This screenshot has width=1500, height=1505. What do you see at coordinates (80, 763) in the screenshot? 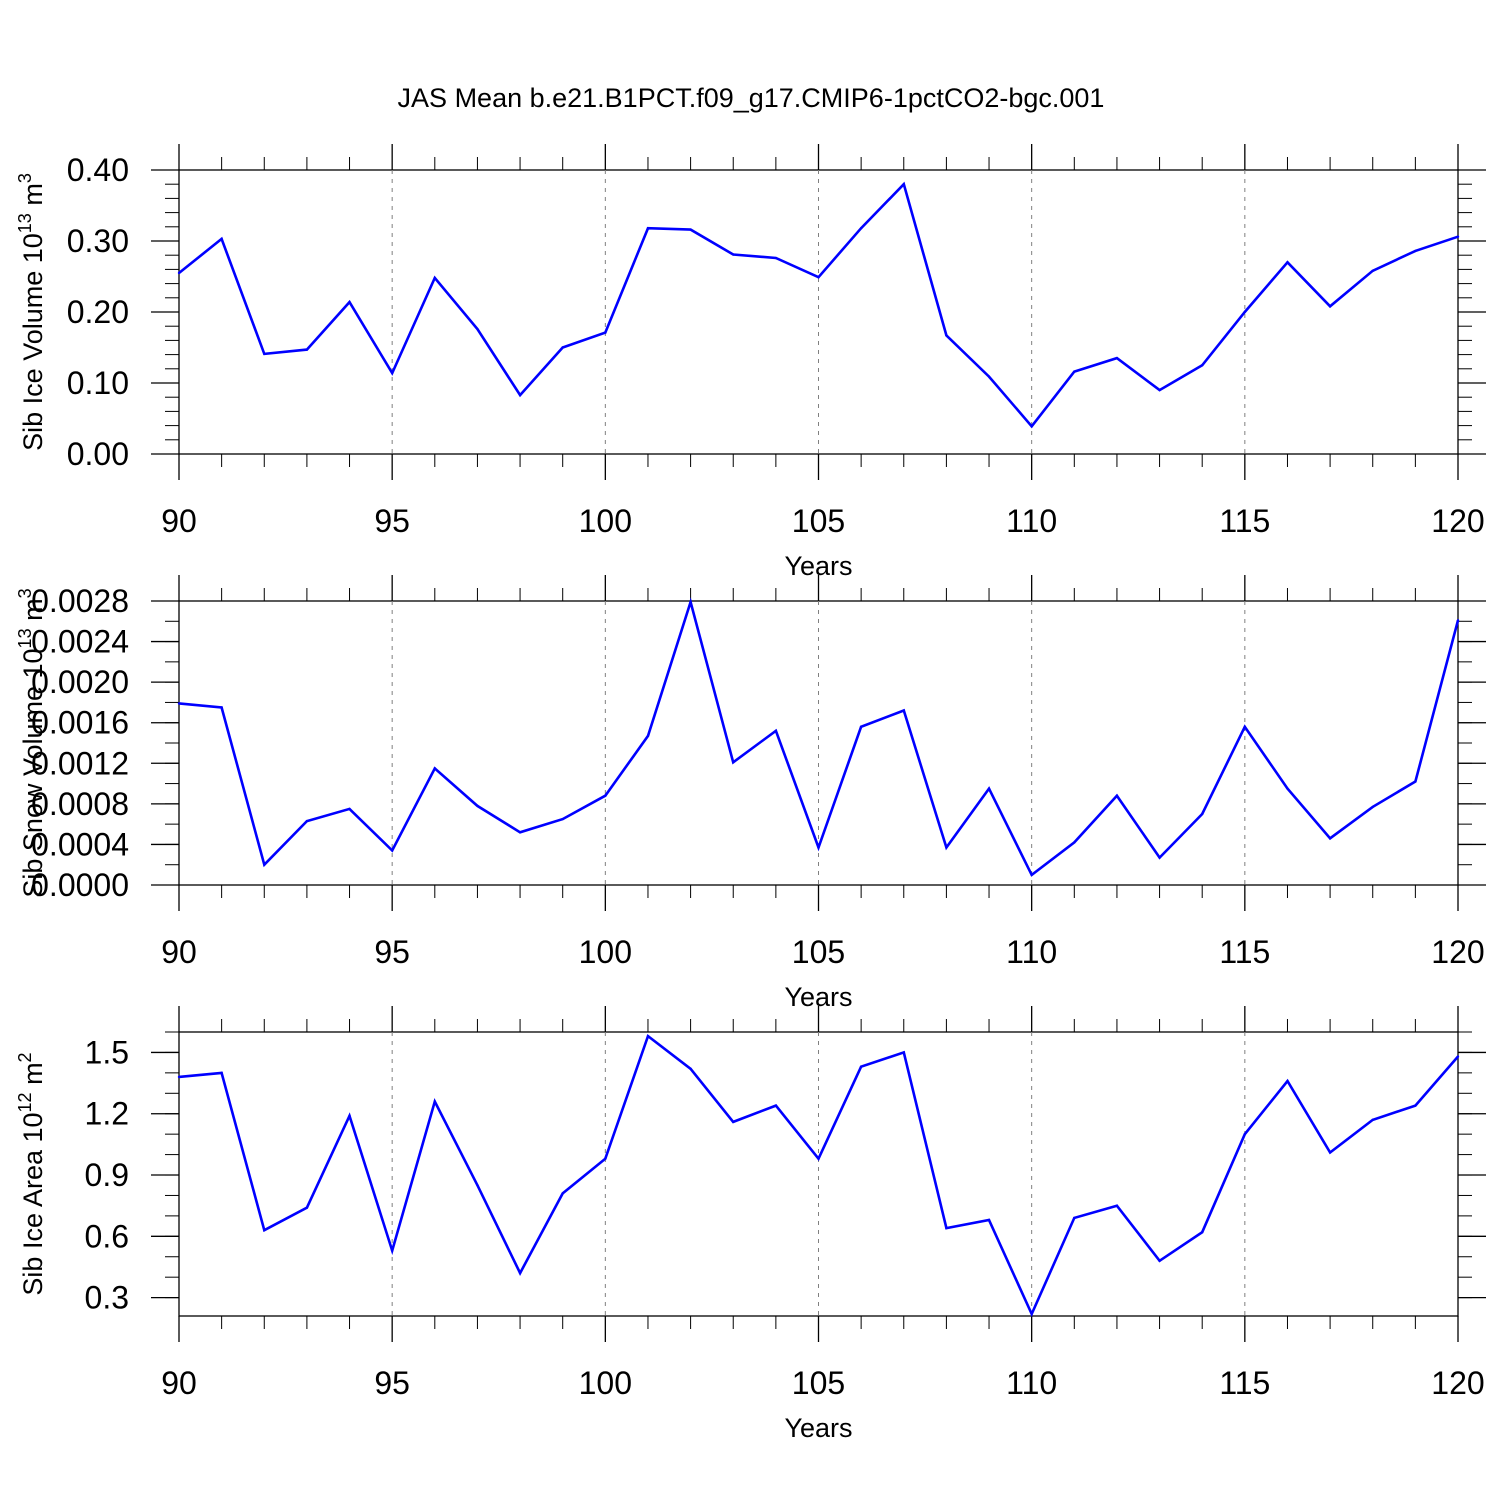
I see `y-tick-label: 0.0012` at bounding box center [80, 763].